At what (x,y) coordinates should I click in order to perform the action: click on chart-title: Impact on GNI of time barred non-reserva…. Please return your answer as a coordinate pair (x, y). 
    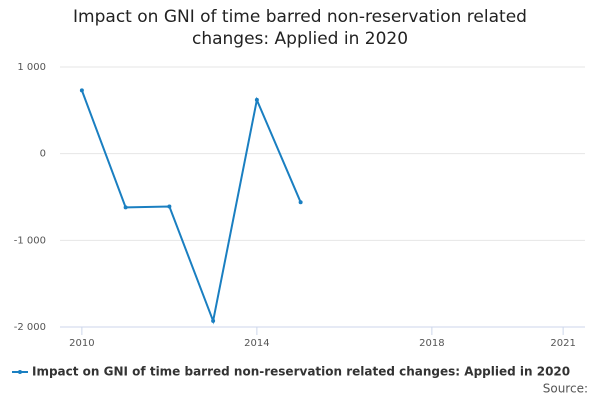
    Looking at the image, I should click on (300, 28).